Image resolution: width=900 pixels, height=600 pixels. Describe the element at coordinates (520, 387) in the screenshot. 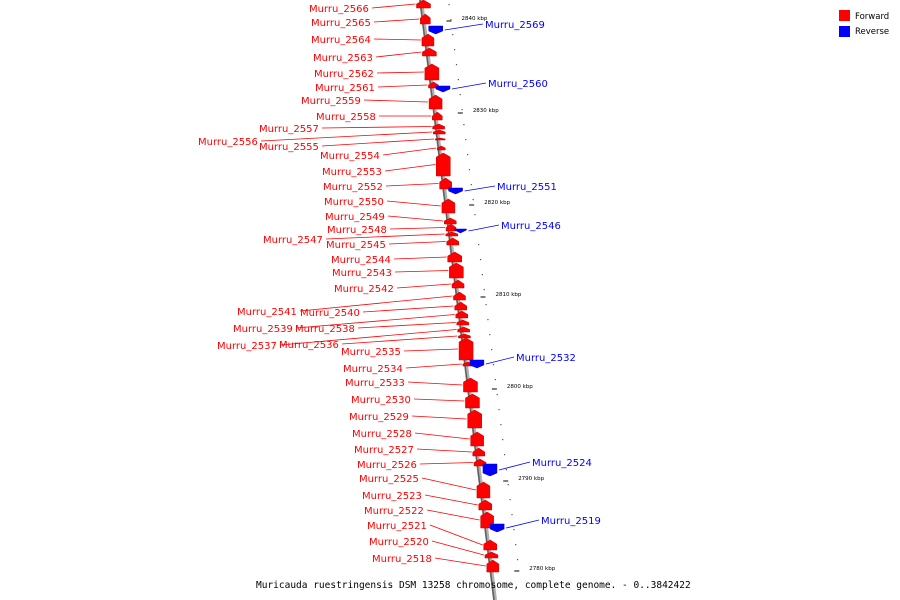

I see `scale-tick-label: 2800 kbp` at that location.